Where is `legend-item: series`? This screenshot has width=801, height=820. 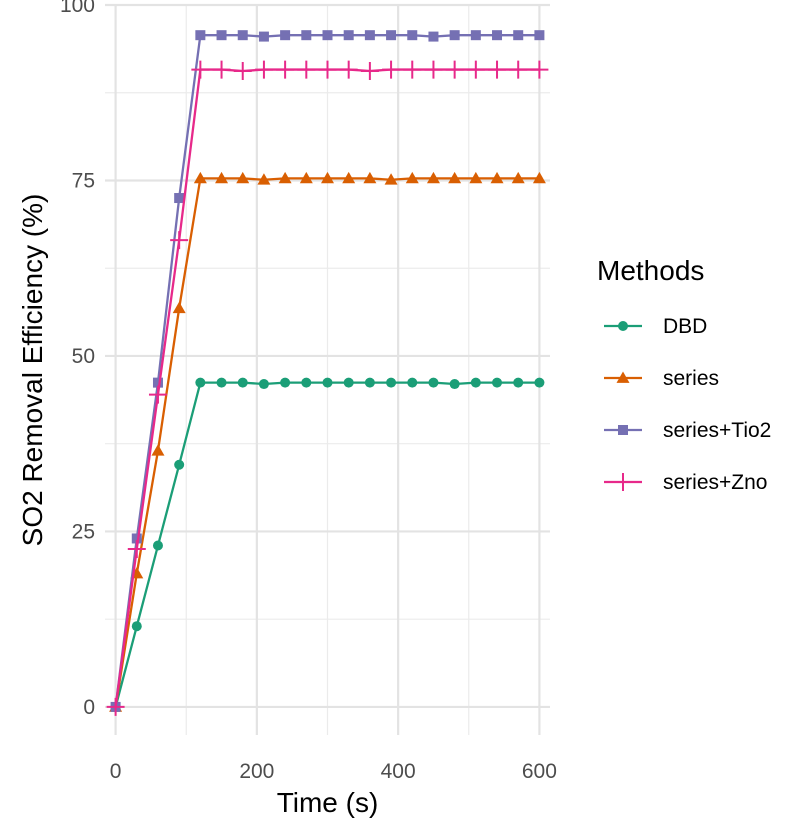 legend-item: series is located at coordinates (661, 378).